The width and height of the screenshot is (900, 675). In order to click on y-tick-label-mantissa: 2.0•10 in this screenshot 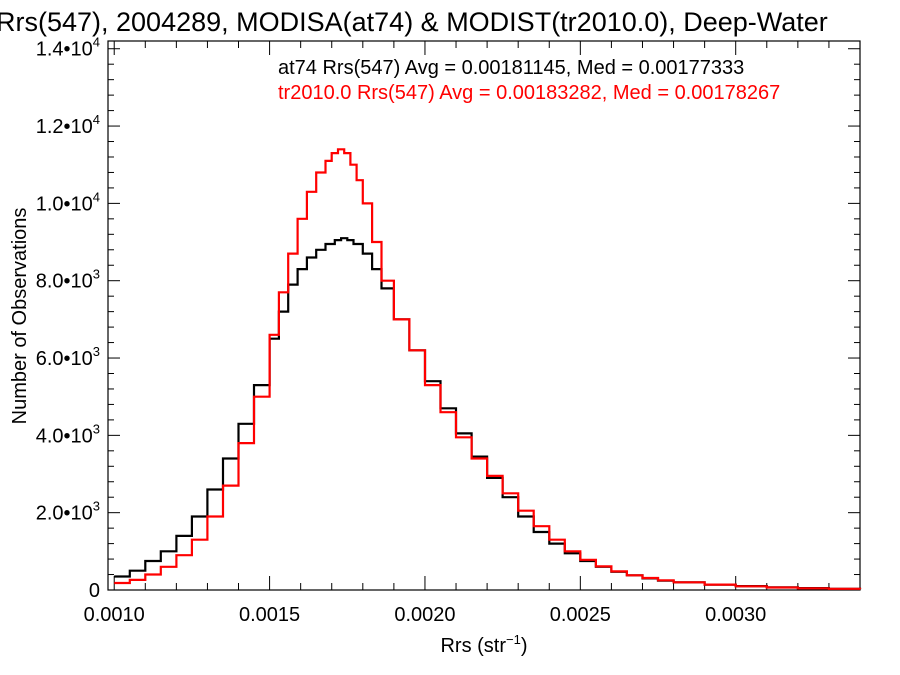, I will do `click(64, 514)`.